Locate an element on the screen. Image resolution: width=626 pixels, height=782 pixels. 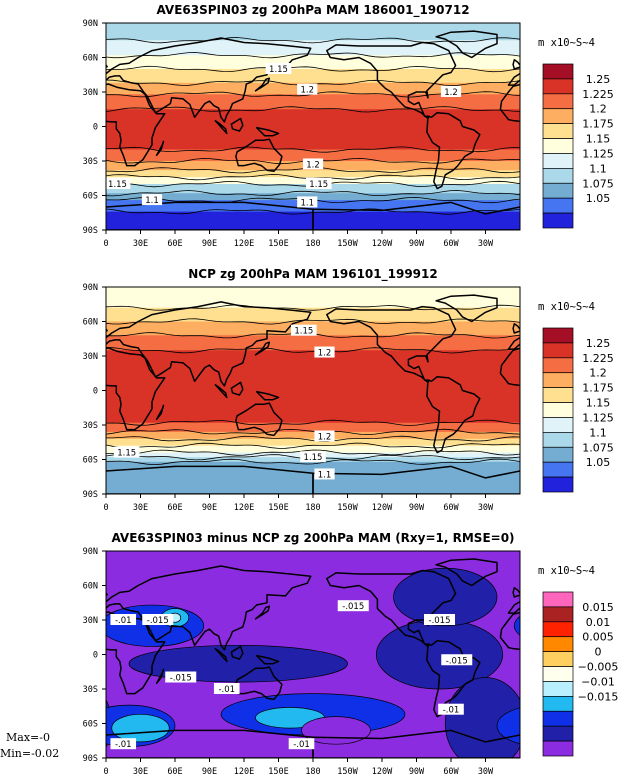
colorbar-level-label: 1.1 is located at coordinates (598, 432).